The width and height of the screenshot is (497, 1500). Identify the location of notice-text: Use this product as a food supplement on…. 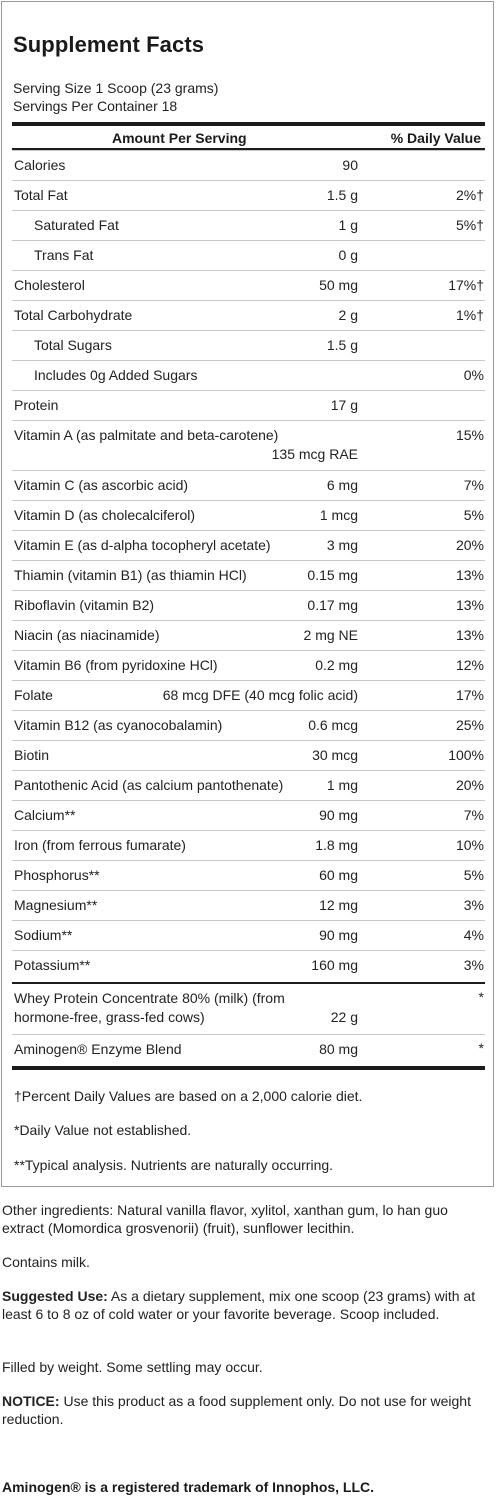
(236, 1410).